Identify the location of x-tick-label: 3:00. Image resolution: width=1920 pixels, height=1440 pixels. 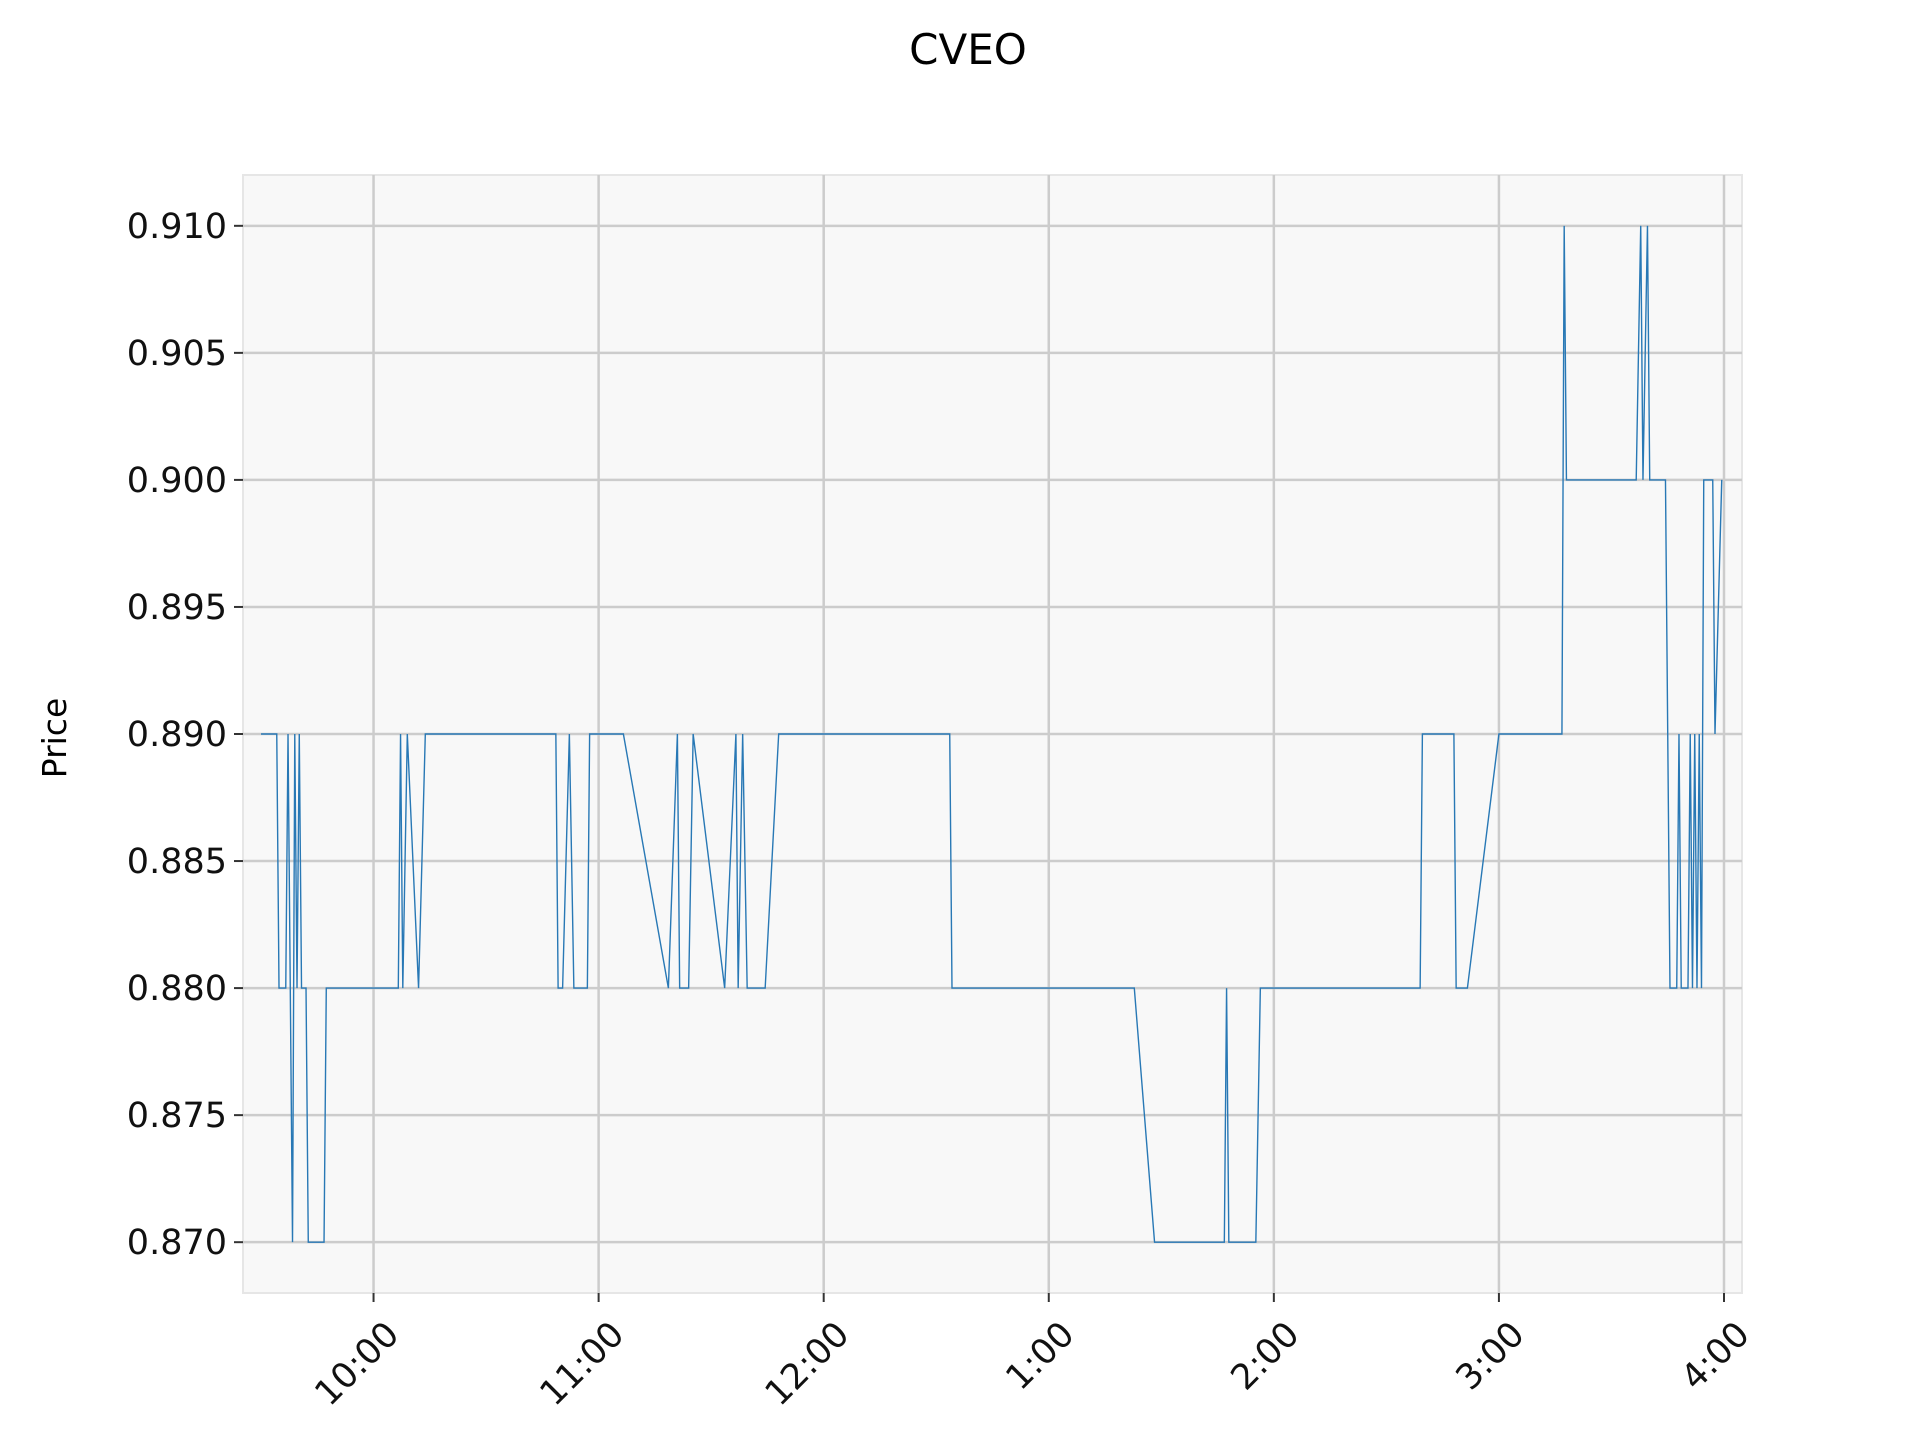
(1491, 1356).